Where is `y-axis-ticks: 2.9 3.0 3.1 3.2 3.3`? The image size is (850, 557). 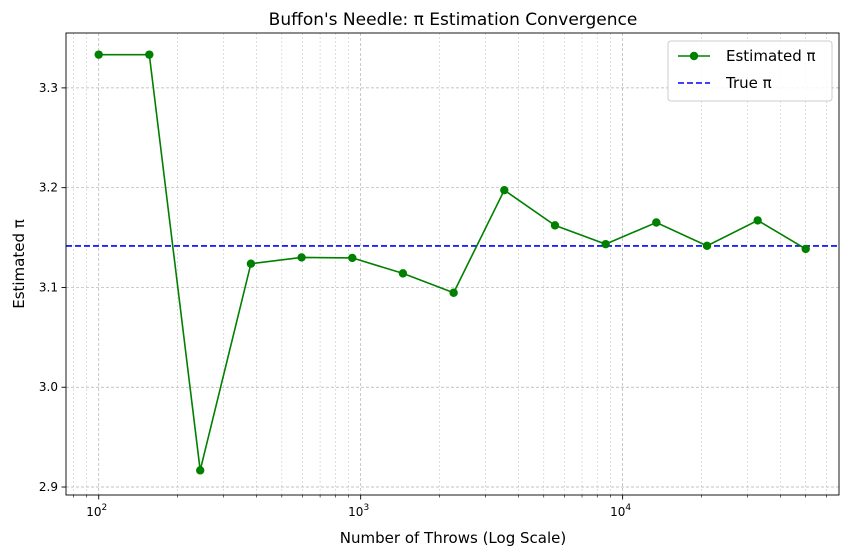 y-axis-ticks: 2.9 3.0 3.1 3.2 3.3 is located at coordinates (52, 287).